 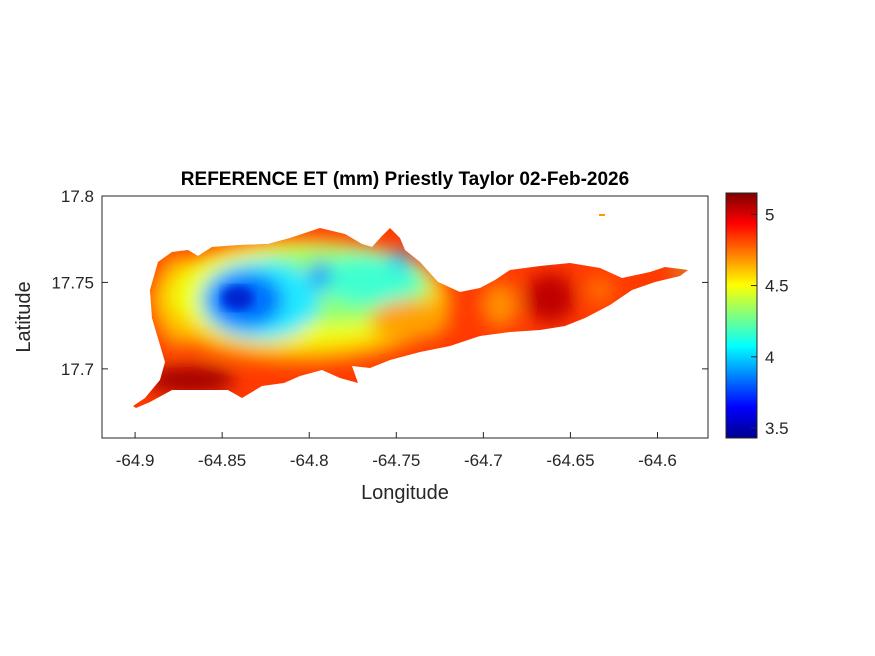 I want to click on heat-orange-mid, so click(x=410, y=320).